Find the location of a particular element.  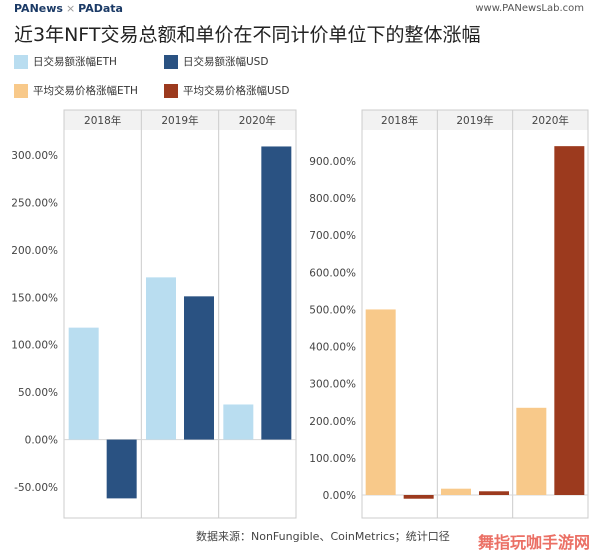

legend-item-usd-volume: 日交易额涨幅USD is located at coordinates (216, 61).